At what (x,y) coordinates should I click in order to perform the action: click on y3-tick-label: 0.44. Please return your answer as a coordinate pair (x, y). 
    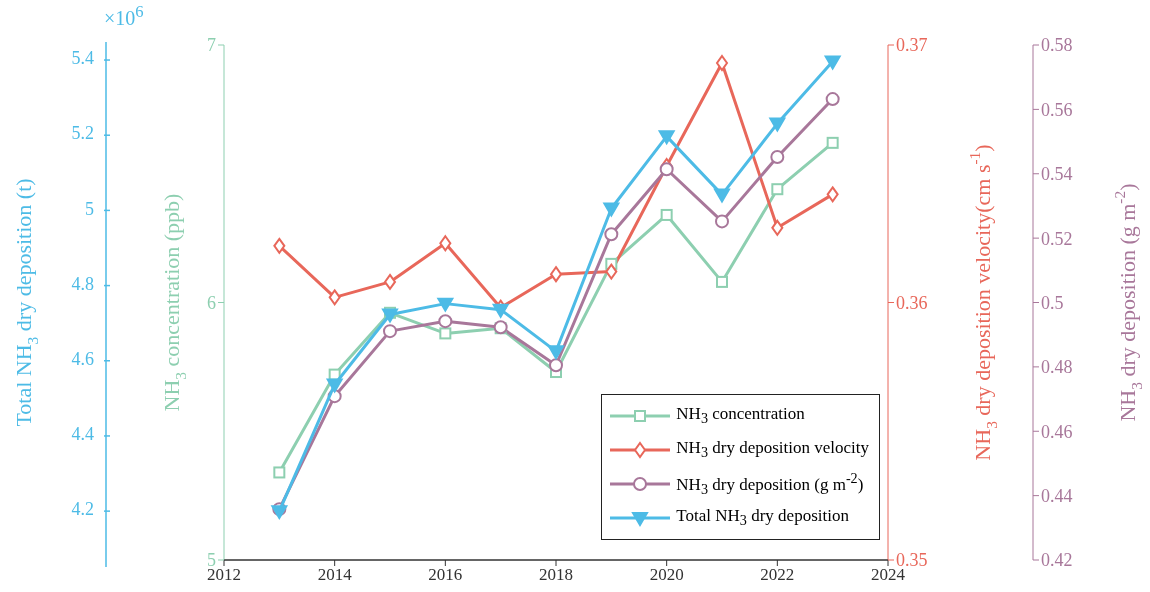
    Looking at the image, I should click on (1057, 496).